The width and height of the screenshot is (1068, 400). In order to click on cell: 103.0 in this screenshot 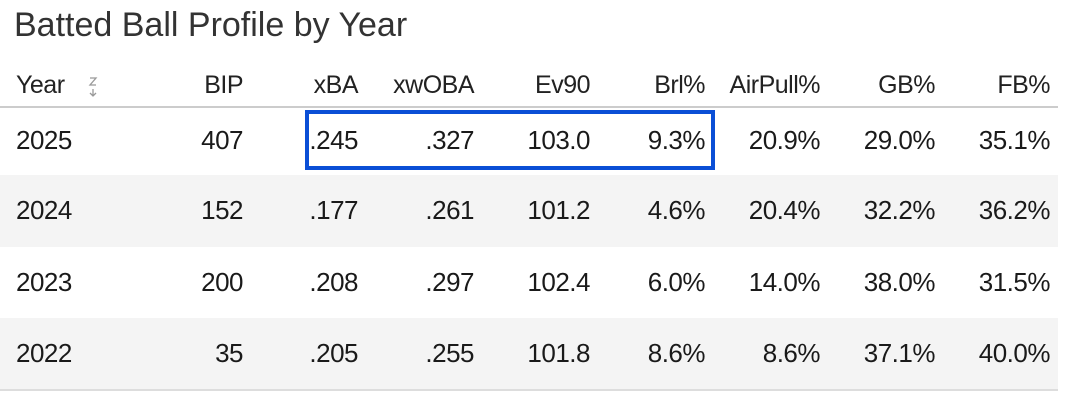, I will do `click(558, 139)`.